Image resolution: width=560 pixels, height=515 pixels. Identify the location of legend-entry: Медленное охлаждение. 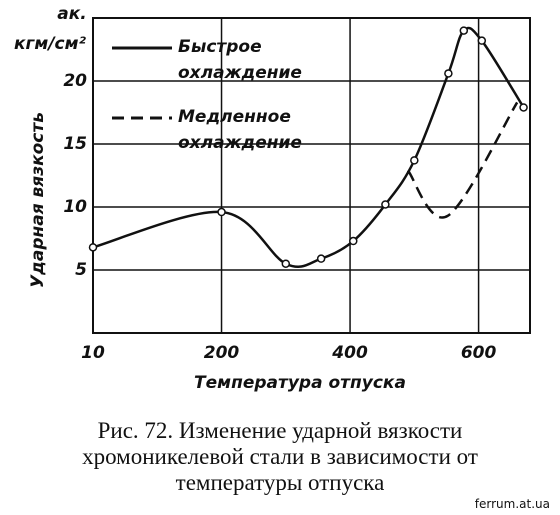
(240, 130).